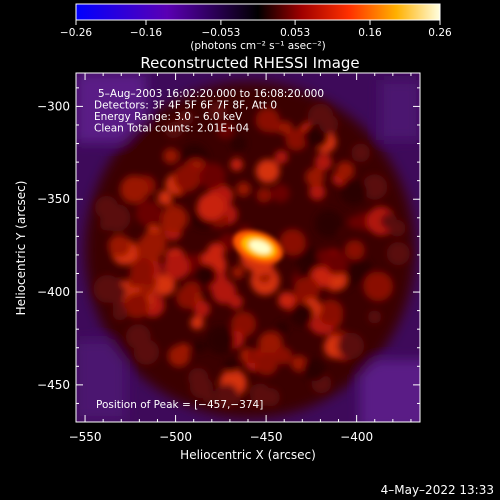 This screenshot has width=500, height=500. I want to click on peak-label: Position of Peak = [−457,−374], so click(179, 405).